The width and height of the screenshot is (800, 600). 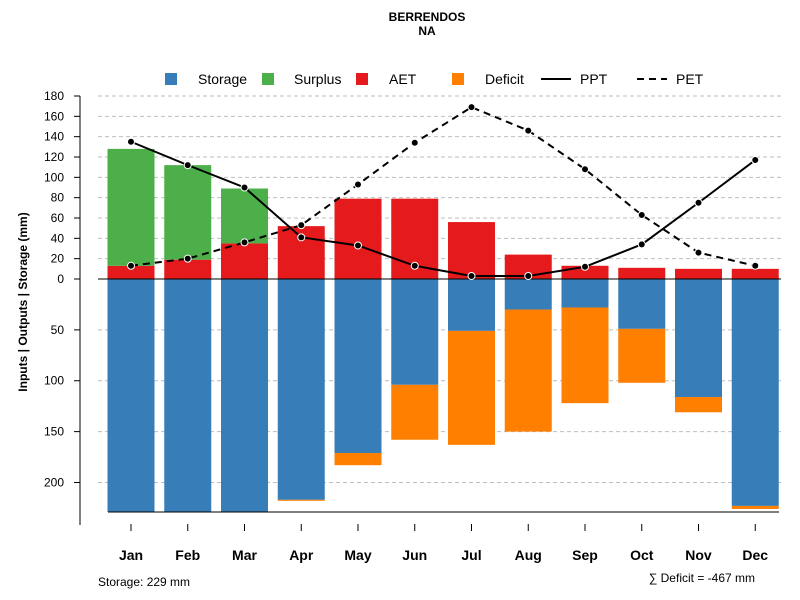 I want to click on y-tick-label: 200, so click(x=54, y=482).